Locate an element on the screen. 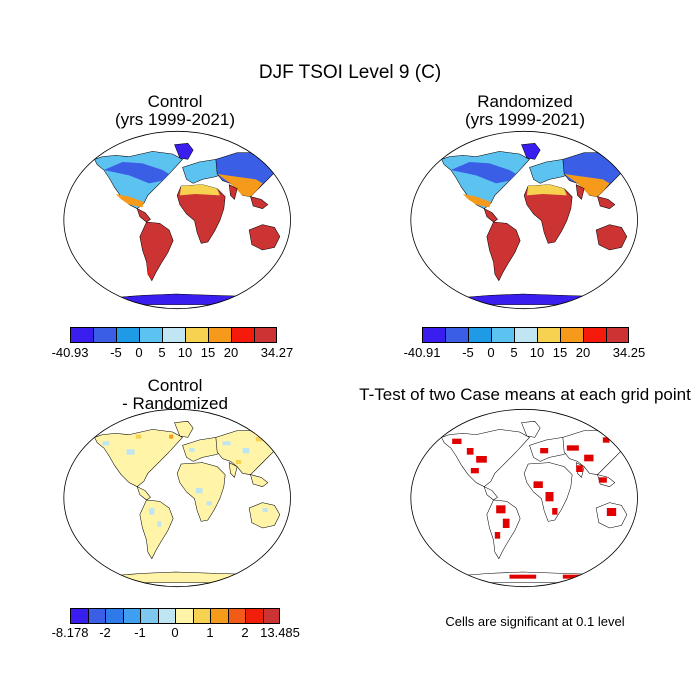 The height and width of the screenshot is (700, 700). randomized-colorbar is located at coordinates (525, 335).